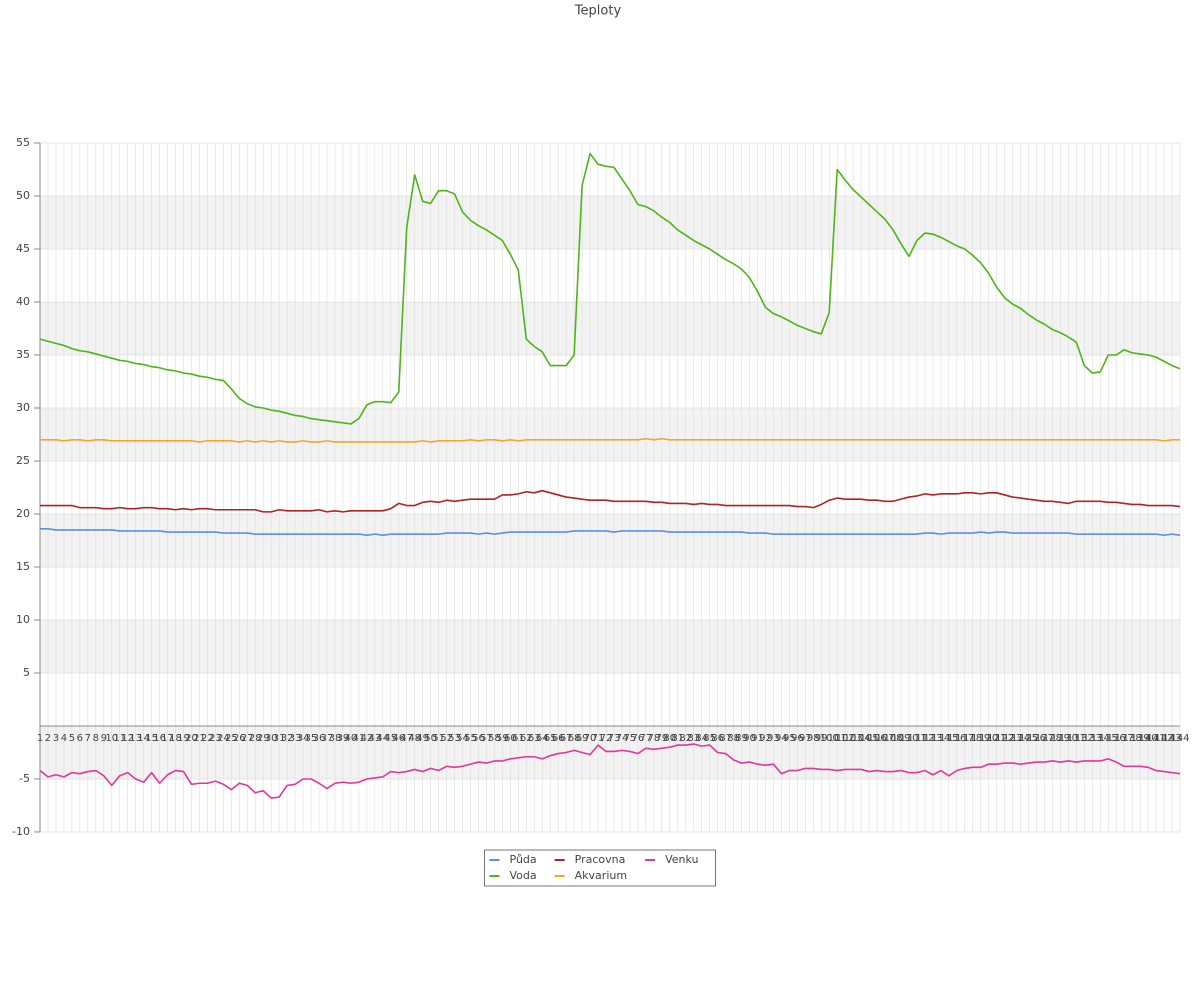 This screenshot has width=1200, height=1000. Describe the element at coordinates (478, 738) in the screenshot. I see `x-tick-label: 56` at that location.